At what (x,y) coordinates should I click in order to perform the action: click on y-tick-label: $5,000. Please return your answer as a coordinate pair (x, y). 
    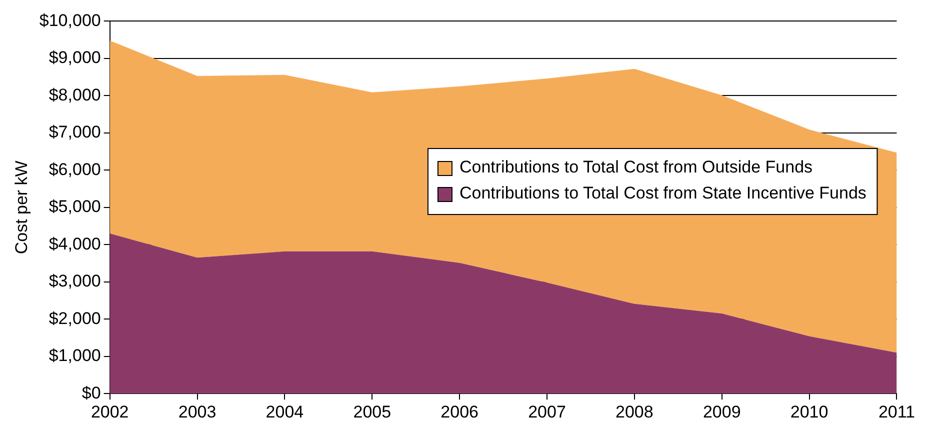
    Looking at the image, I should click on (74, 206).